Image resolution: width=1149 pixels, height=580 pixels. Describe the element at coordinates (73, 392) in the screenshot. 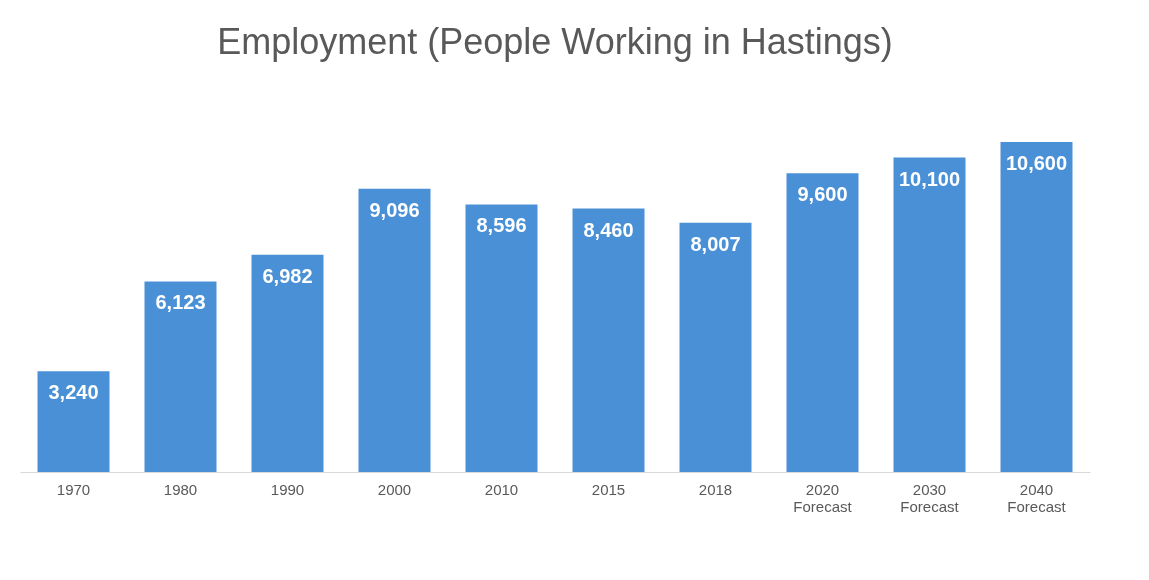

I see `data-label: 3,240` at that location.